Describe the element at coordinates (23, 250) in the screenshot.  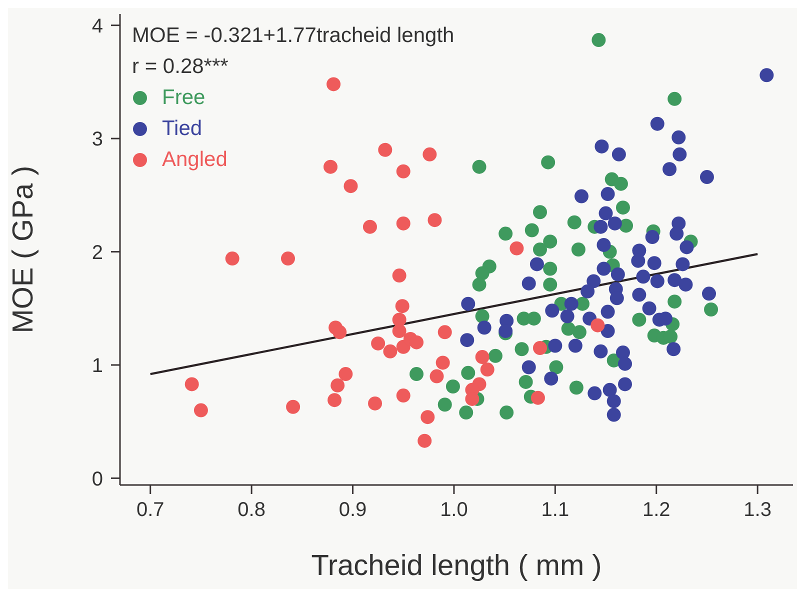
I see `y-axis-title: MOE ( GPa )` at that location.